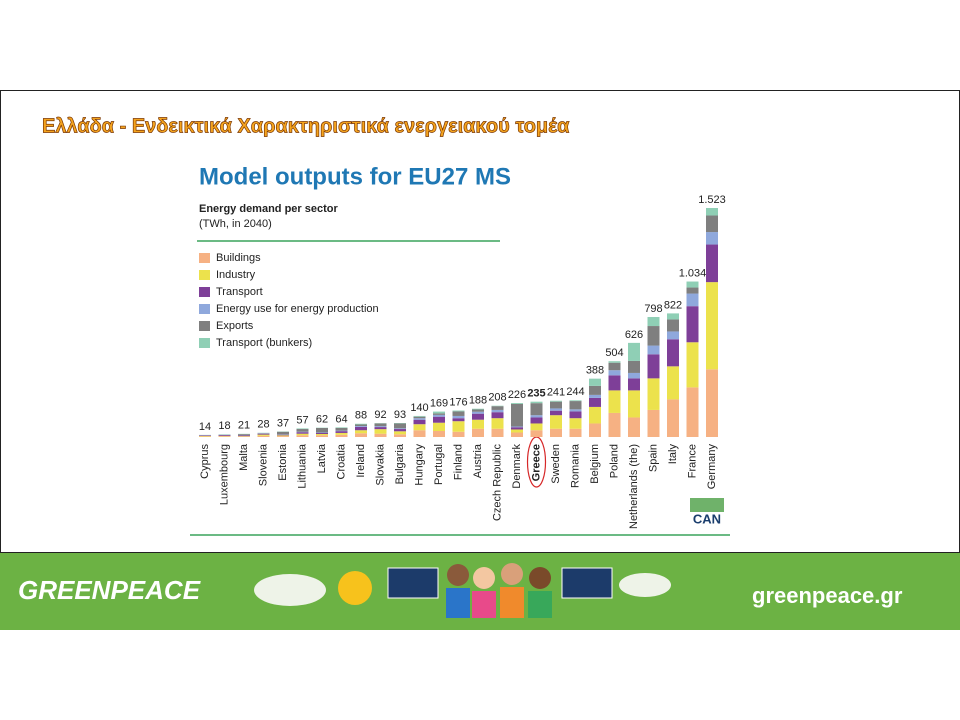 The image size is (960, 720). Describe the element at coordinates (653, 309) in the screenshot. I see `total-label: 798` at that location.